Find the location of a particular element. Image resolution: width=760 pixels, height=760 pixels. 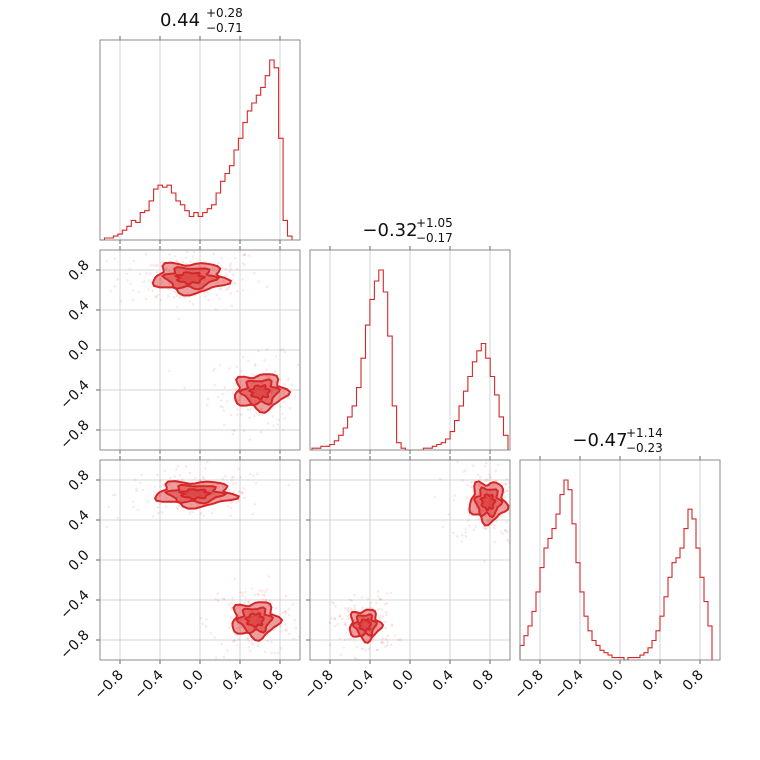

panel-0-0: 0.44 +0.28−0.71 is located at coordinates (200, 125).